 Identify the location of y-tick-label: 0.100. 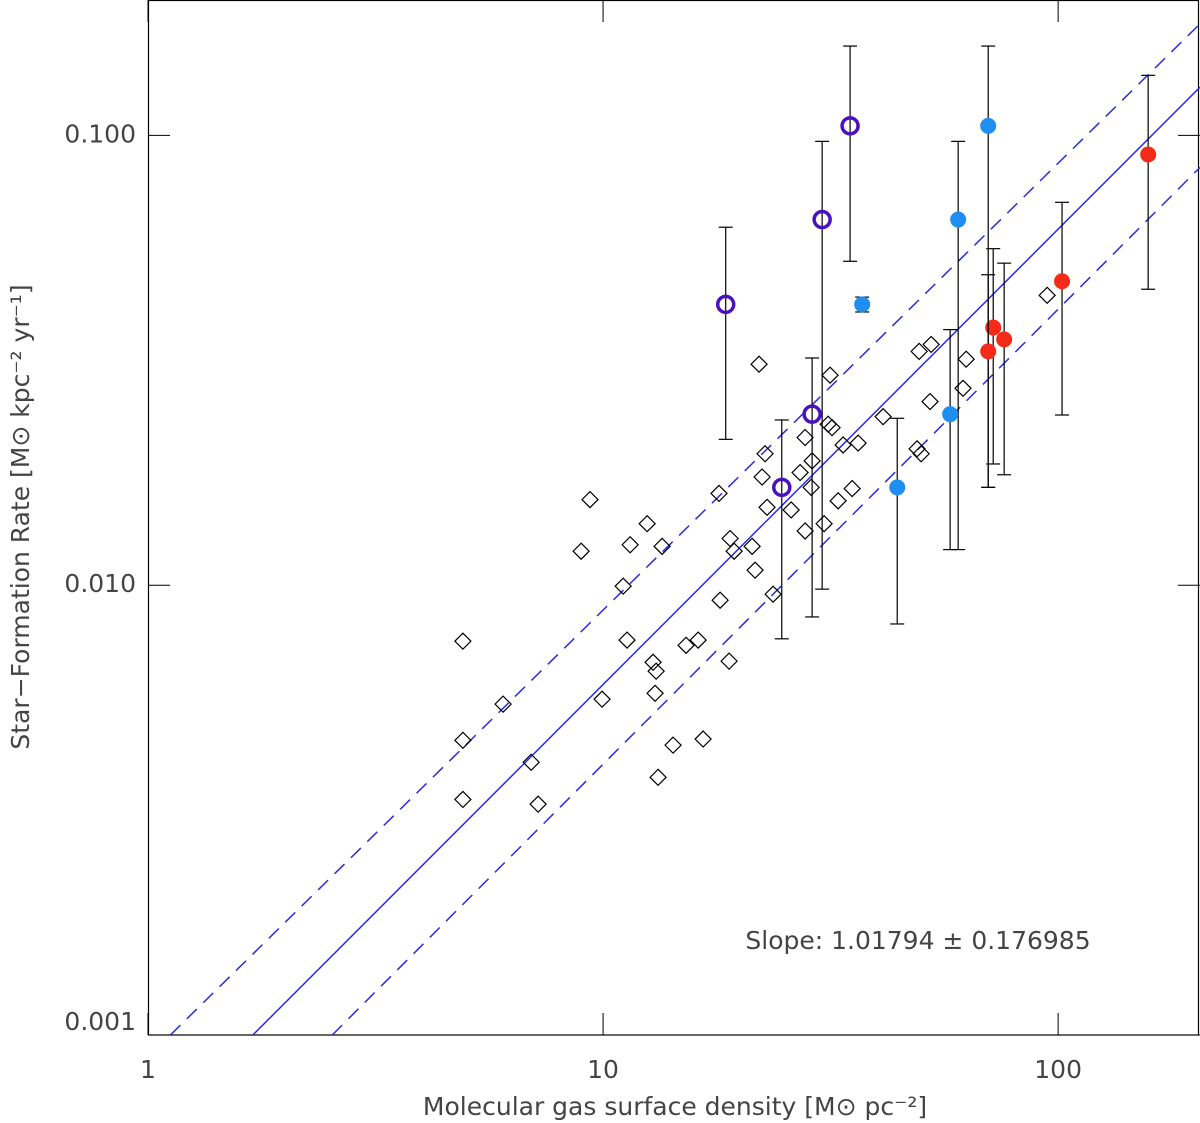
(100, 133).